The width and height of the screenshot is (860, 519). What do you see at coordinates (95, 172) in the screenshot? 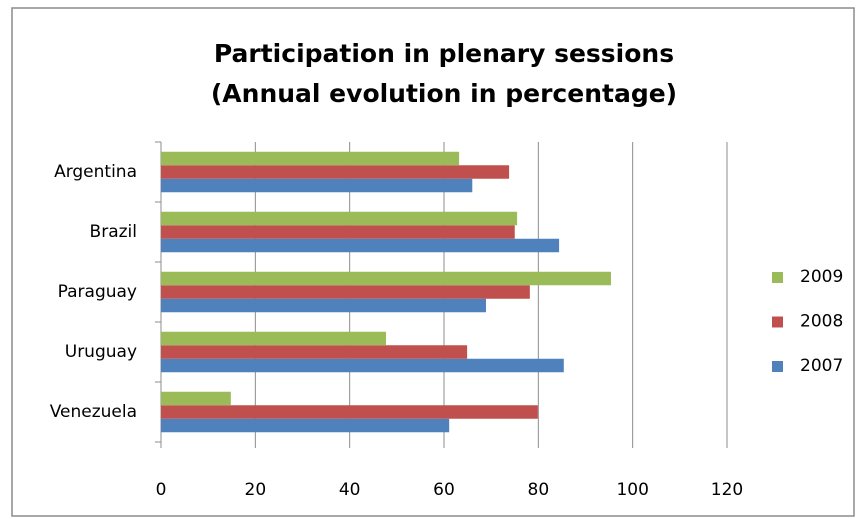
I see `y-tick-label: Argentina` at bounding box center [95, 172].